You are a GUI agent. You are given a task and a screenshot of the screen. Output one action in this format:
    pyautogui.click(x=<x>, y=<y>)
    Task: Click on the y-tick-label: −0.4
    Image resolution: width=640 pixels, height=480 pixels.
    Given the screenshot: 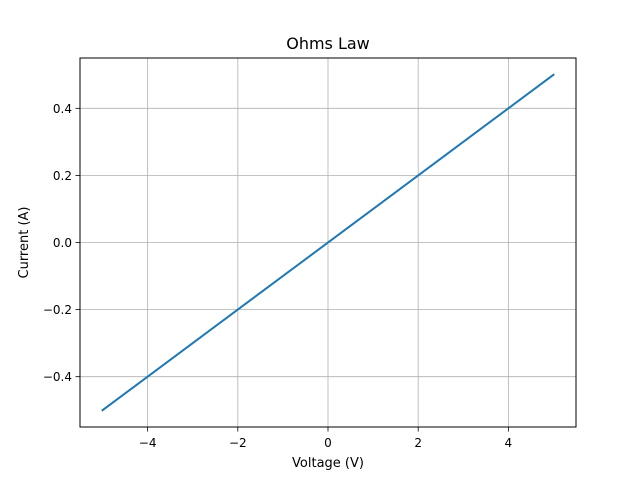 What is the action you would take?
    pyautogui.click(x=57, y=377)
    